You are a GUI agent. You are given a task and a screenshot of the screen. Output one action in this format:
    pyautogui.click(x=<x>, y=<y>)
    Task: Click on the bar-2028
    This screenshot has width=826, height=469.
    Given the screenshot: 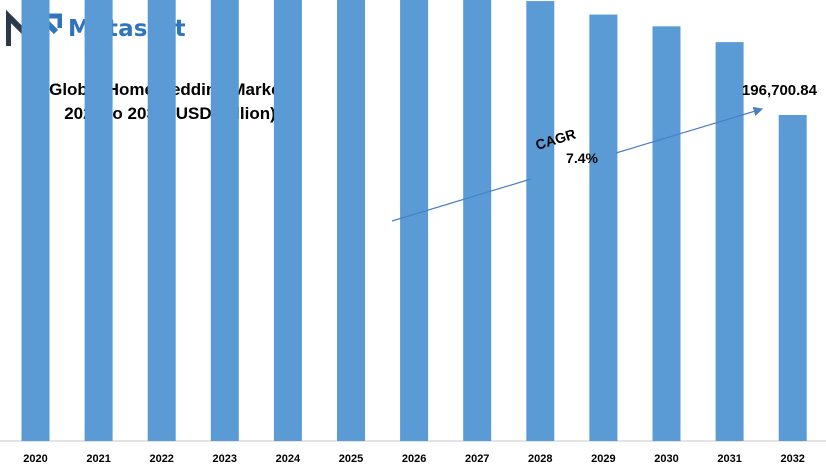 What is the action you would take?
    pyautogui.click(x=540, y=221)
    